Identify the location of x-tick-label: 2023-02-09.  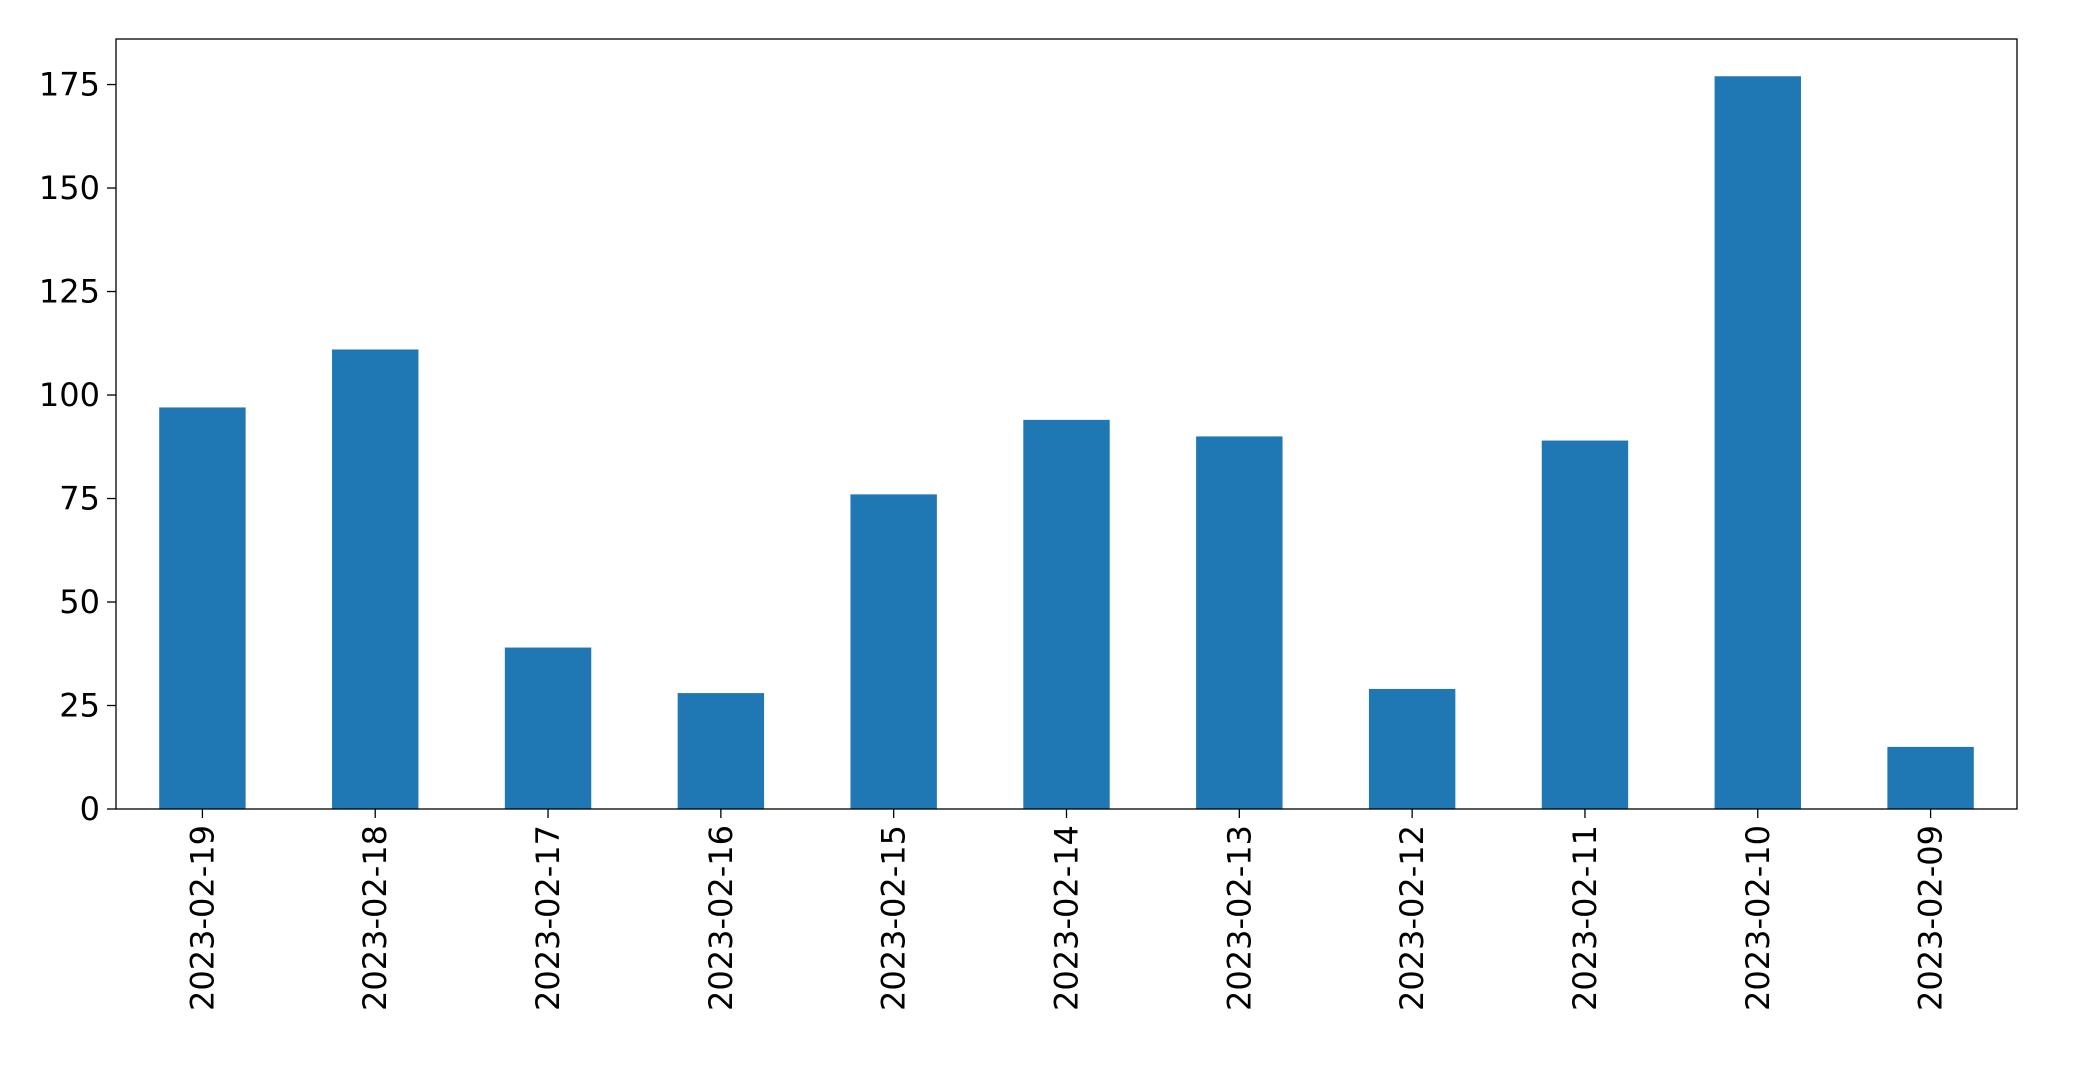
(1931, 918).